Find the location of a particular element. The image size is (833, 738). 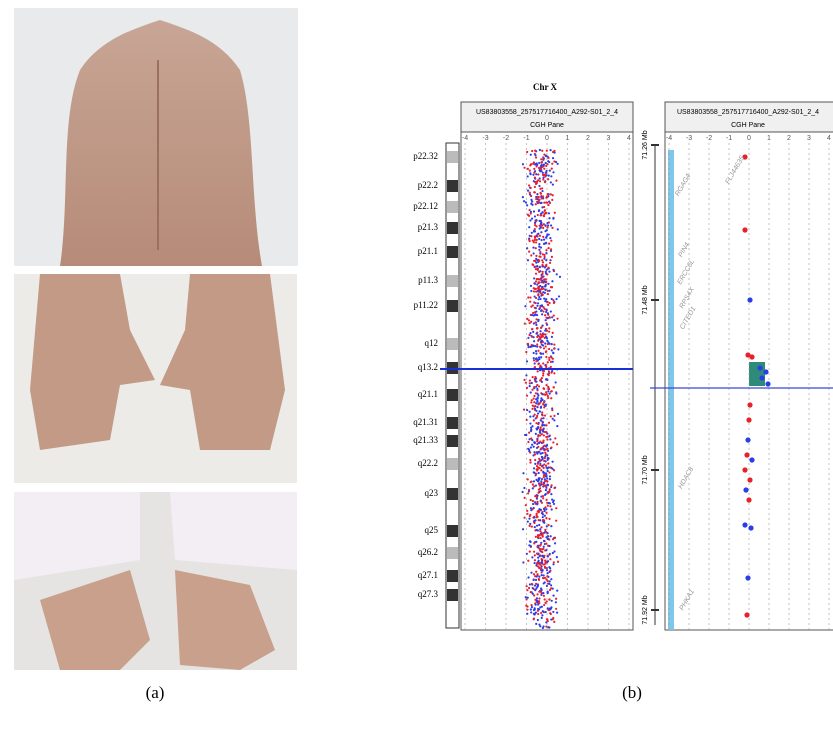

scale-label: -3 is located at coordinates (689, 138).